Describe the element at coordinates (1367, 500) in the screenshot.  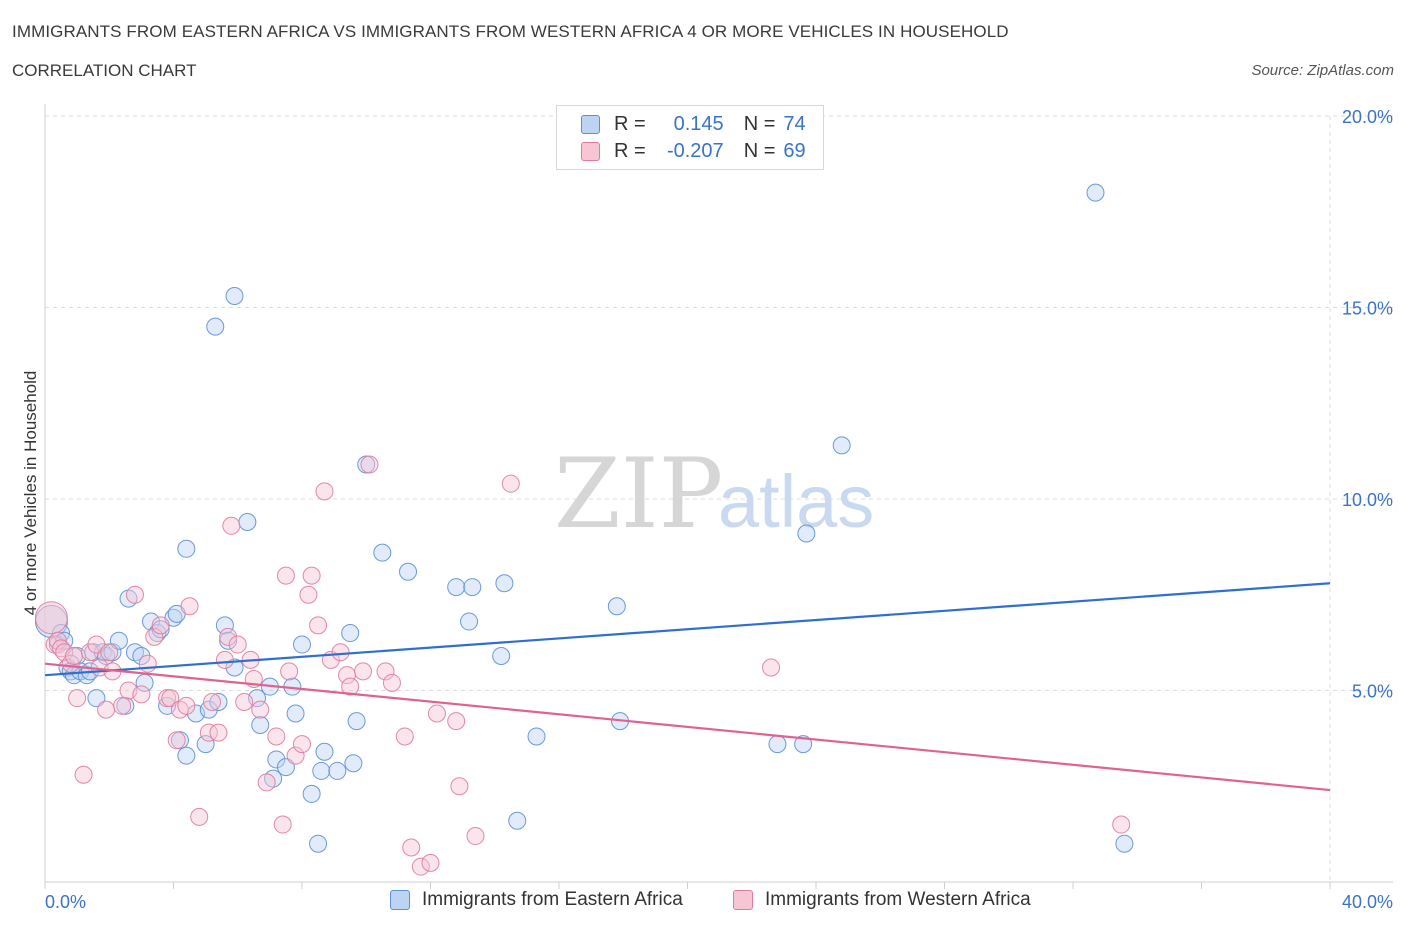
I see `y-tick-label: 10.0%` at that location.